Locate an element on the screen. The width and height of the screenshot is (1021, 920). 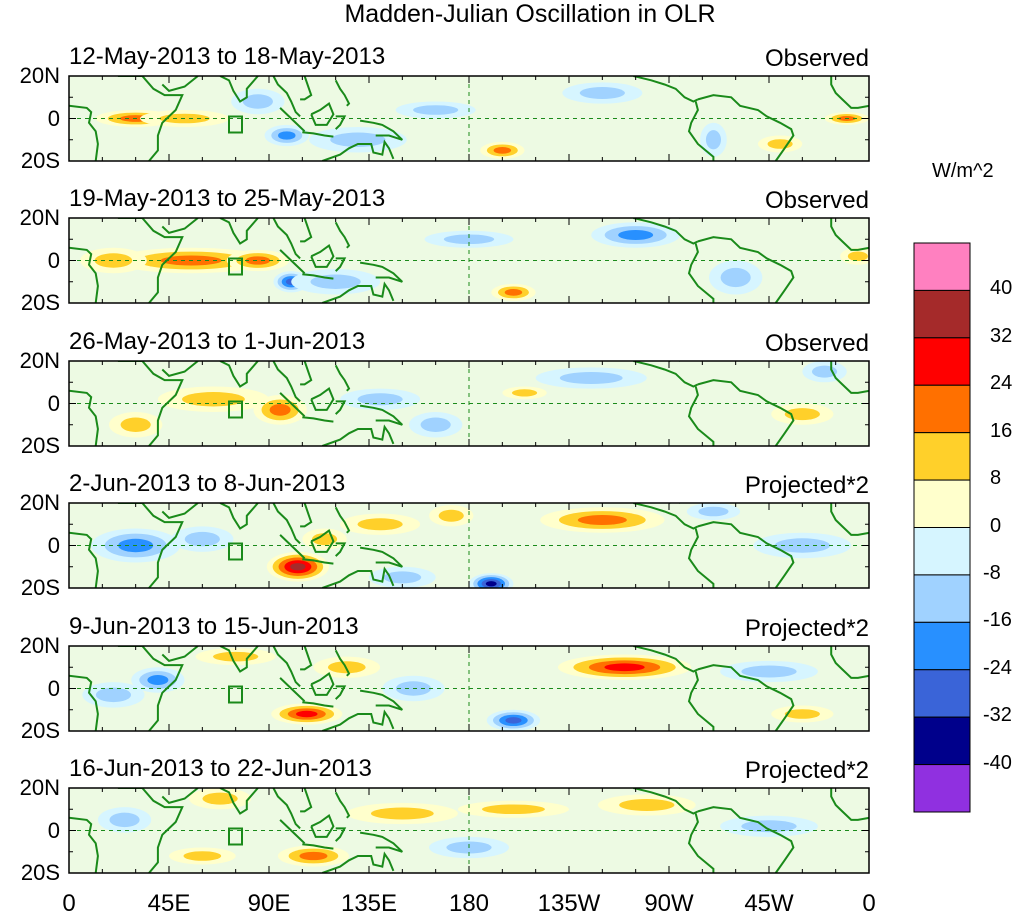
colorbar-level-label: 32 is located at coordinates (1001, 335).